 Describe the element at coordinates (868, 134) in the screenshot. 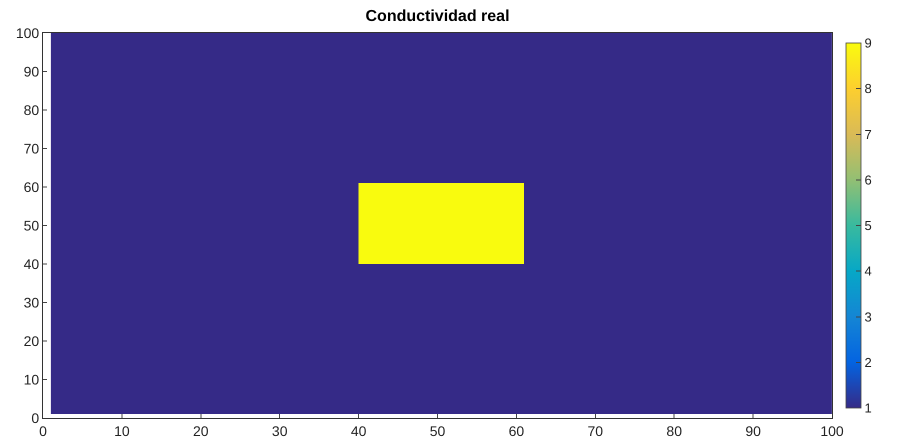

I see `color-bar-label: 7` at that location.